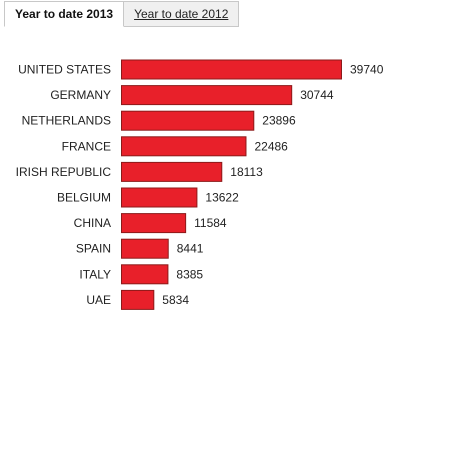 The image size is (460, 450). What do you see at coordinates (86, 146) in the screenshot?
I see `category-label: FRANCE` at bounding box center [86, 146].